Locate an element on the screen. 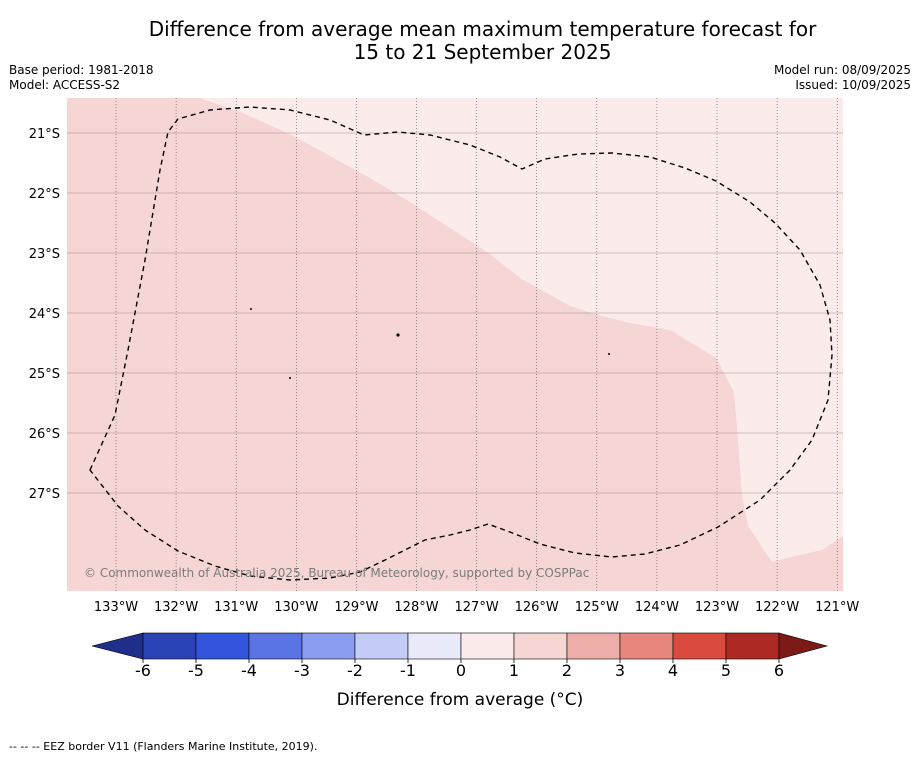 Image resolution: width=919 pixels, height=758 pixels. colorbar-extend-high is located at coordinates (803, 646).